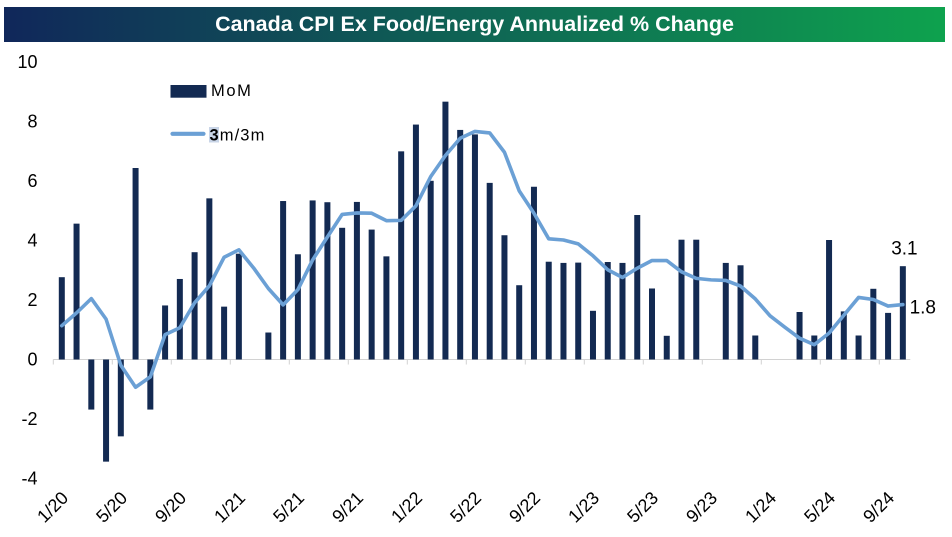 The image size is (952, 537). I want to click on svg-text: -2, so click(29, 419).